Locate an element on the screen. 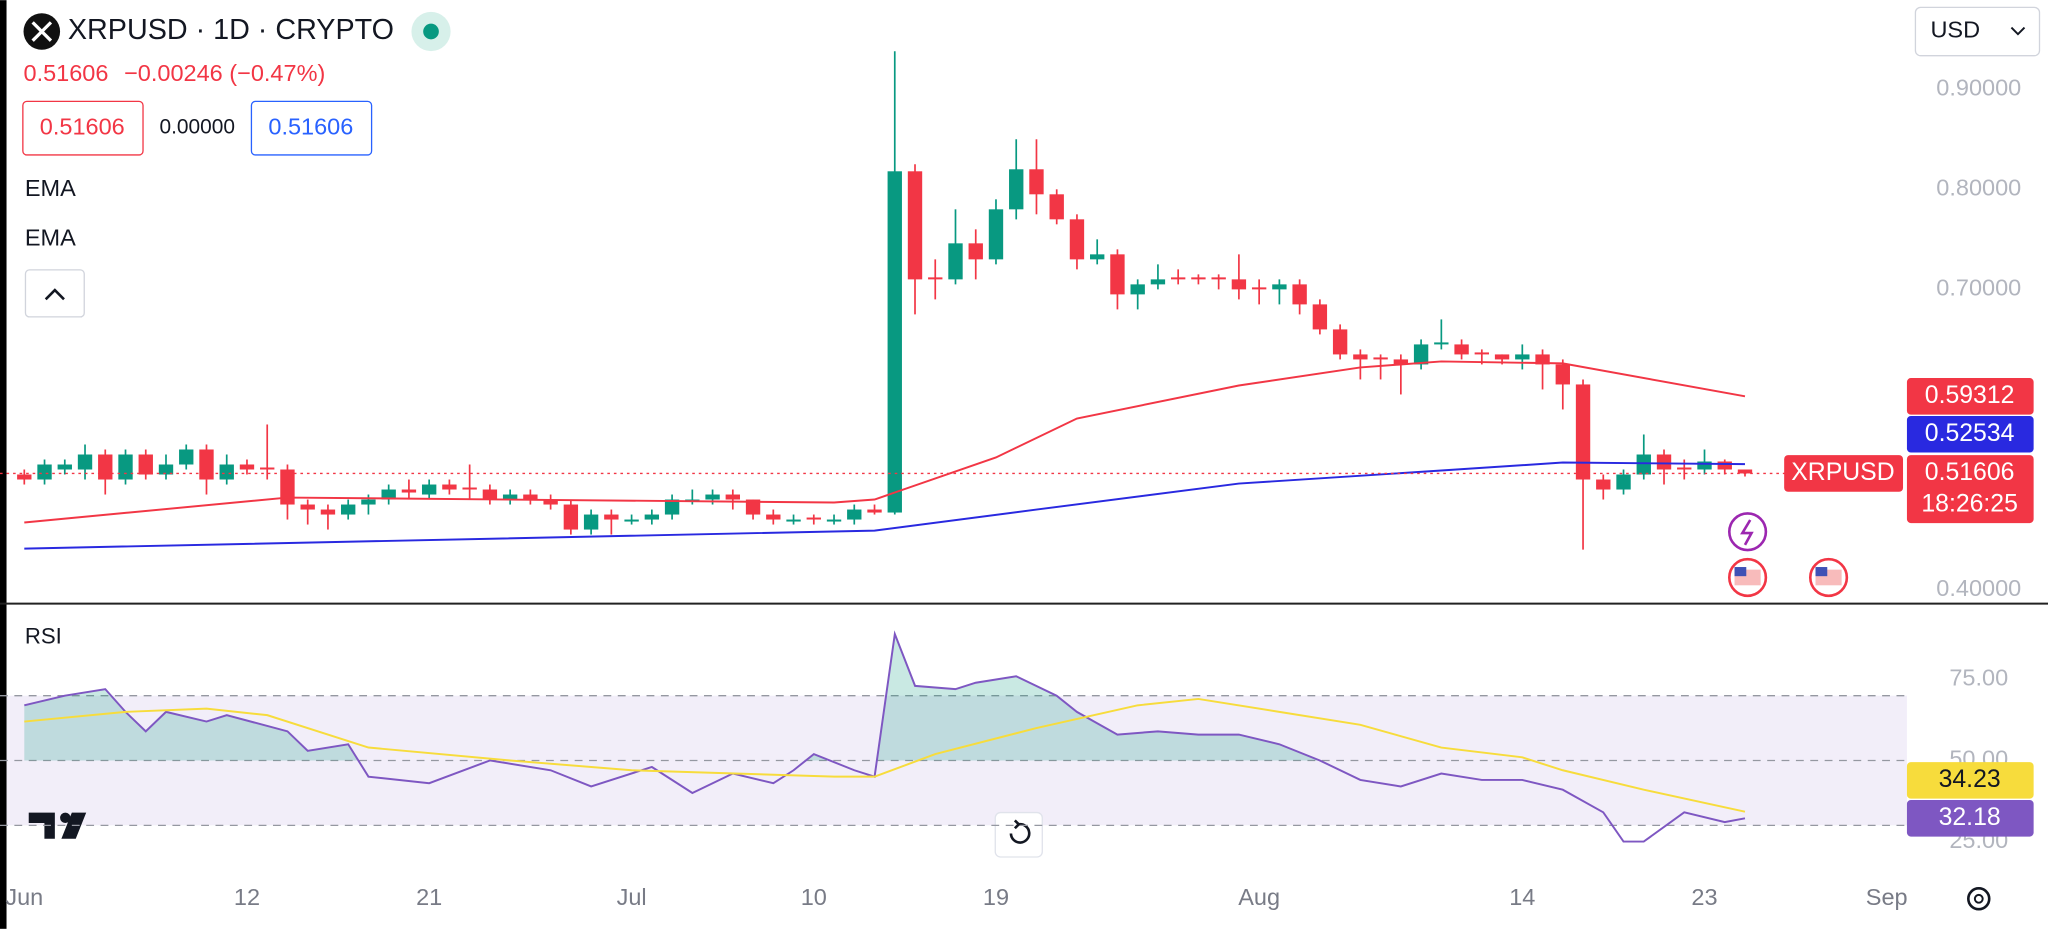 This screenshot has width=2048, height=929. sell-price: 0.51606 is located at coordinates (82, 126).